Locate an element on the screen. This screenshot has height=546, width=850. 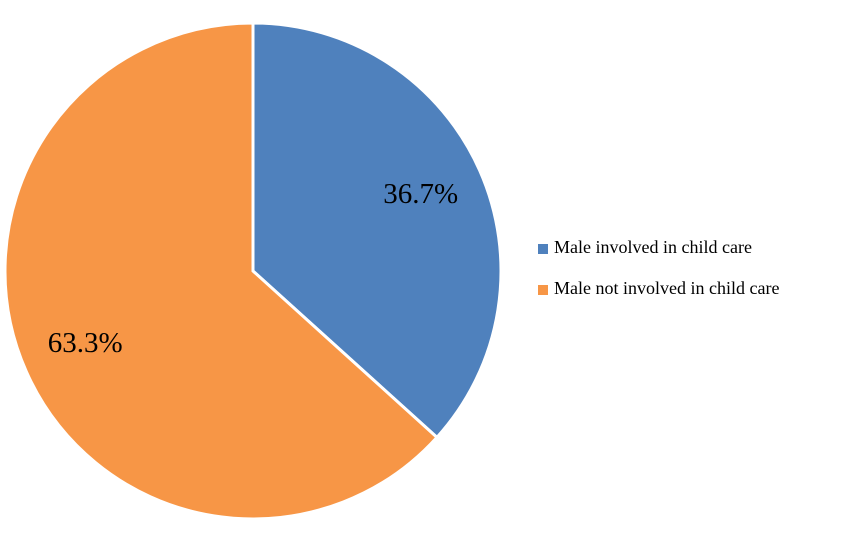
data-label: 63.3% is located at coordinates (85, 343).